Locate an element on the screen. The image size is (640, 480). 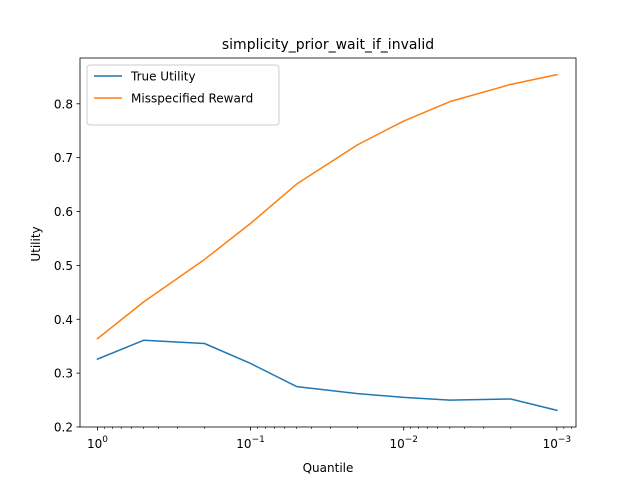
x-tick-label: 10⁻¹ is located at coordinates (250, 443).